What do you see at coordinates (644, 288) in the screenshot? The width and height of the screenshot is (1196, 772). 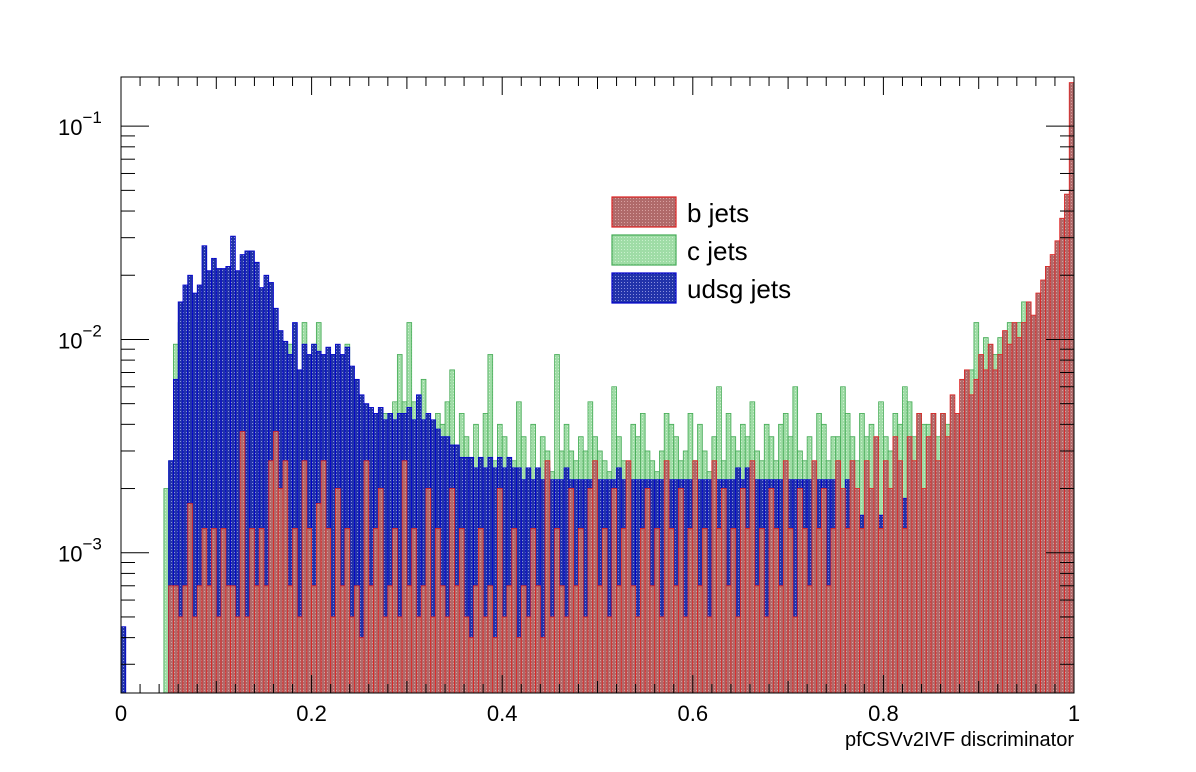 I see `legend-swatch-udsg-jets` at bounding box center [644, 288].